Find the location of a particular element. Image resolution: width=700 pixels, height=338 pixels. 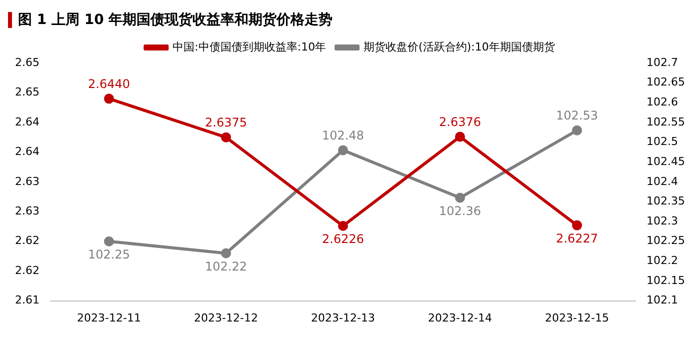

x-tick-label: 2023-12-15 is located at coordinates (577, 317).